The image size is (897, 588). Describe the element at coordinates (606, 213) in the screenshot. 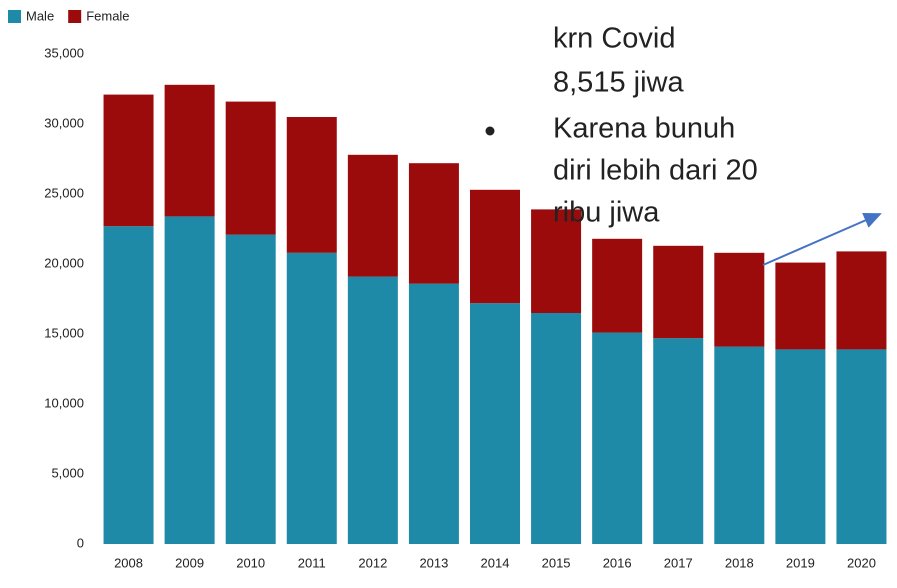

I see `annotation-line: ribu jiwa` at that location.